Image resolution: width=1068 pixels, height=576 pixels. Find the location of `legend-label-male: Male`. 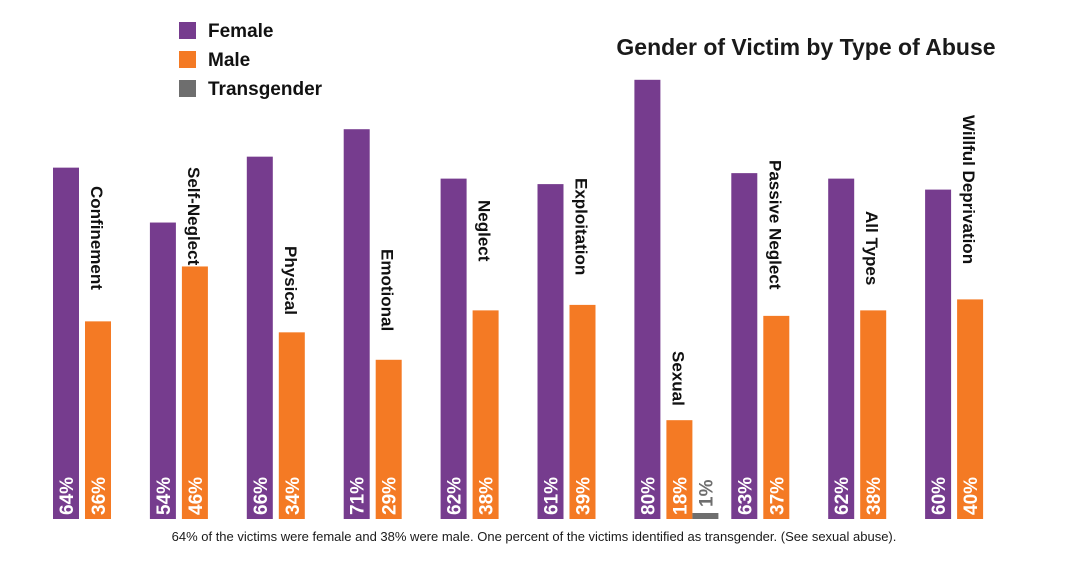

legend-label-male: Male is located at coordinates (229, 60).